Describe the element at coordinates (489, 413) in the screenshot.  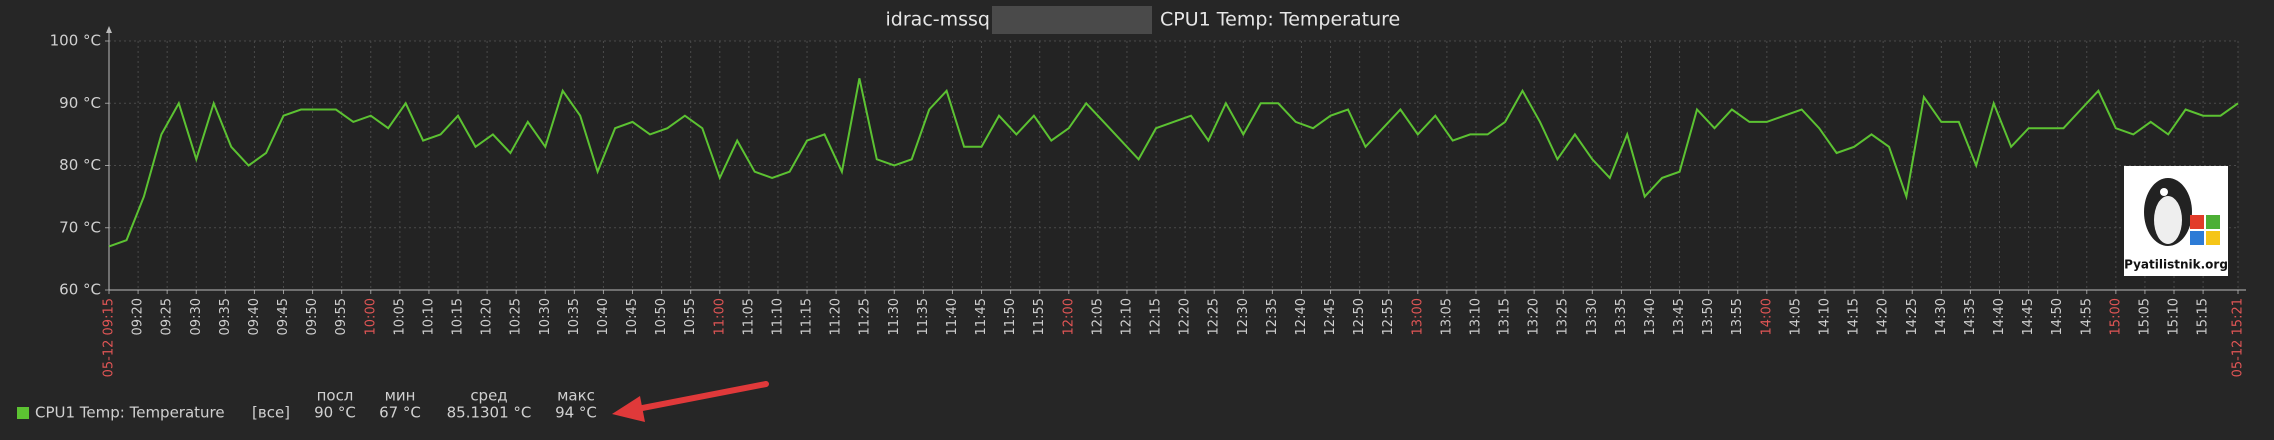
I see `legend-value: 85.1301 °C` at that location.